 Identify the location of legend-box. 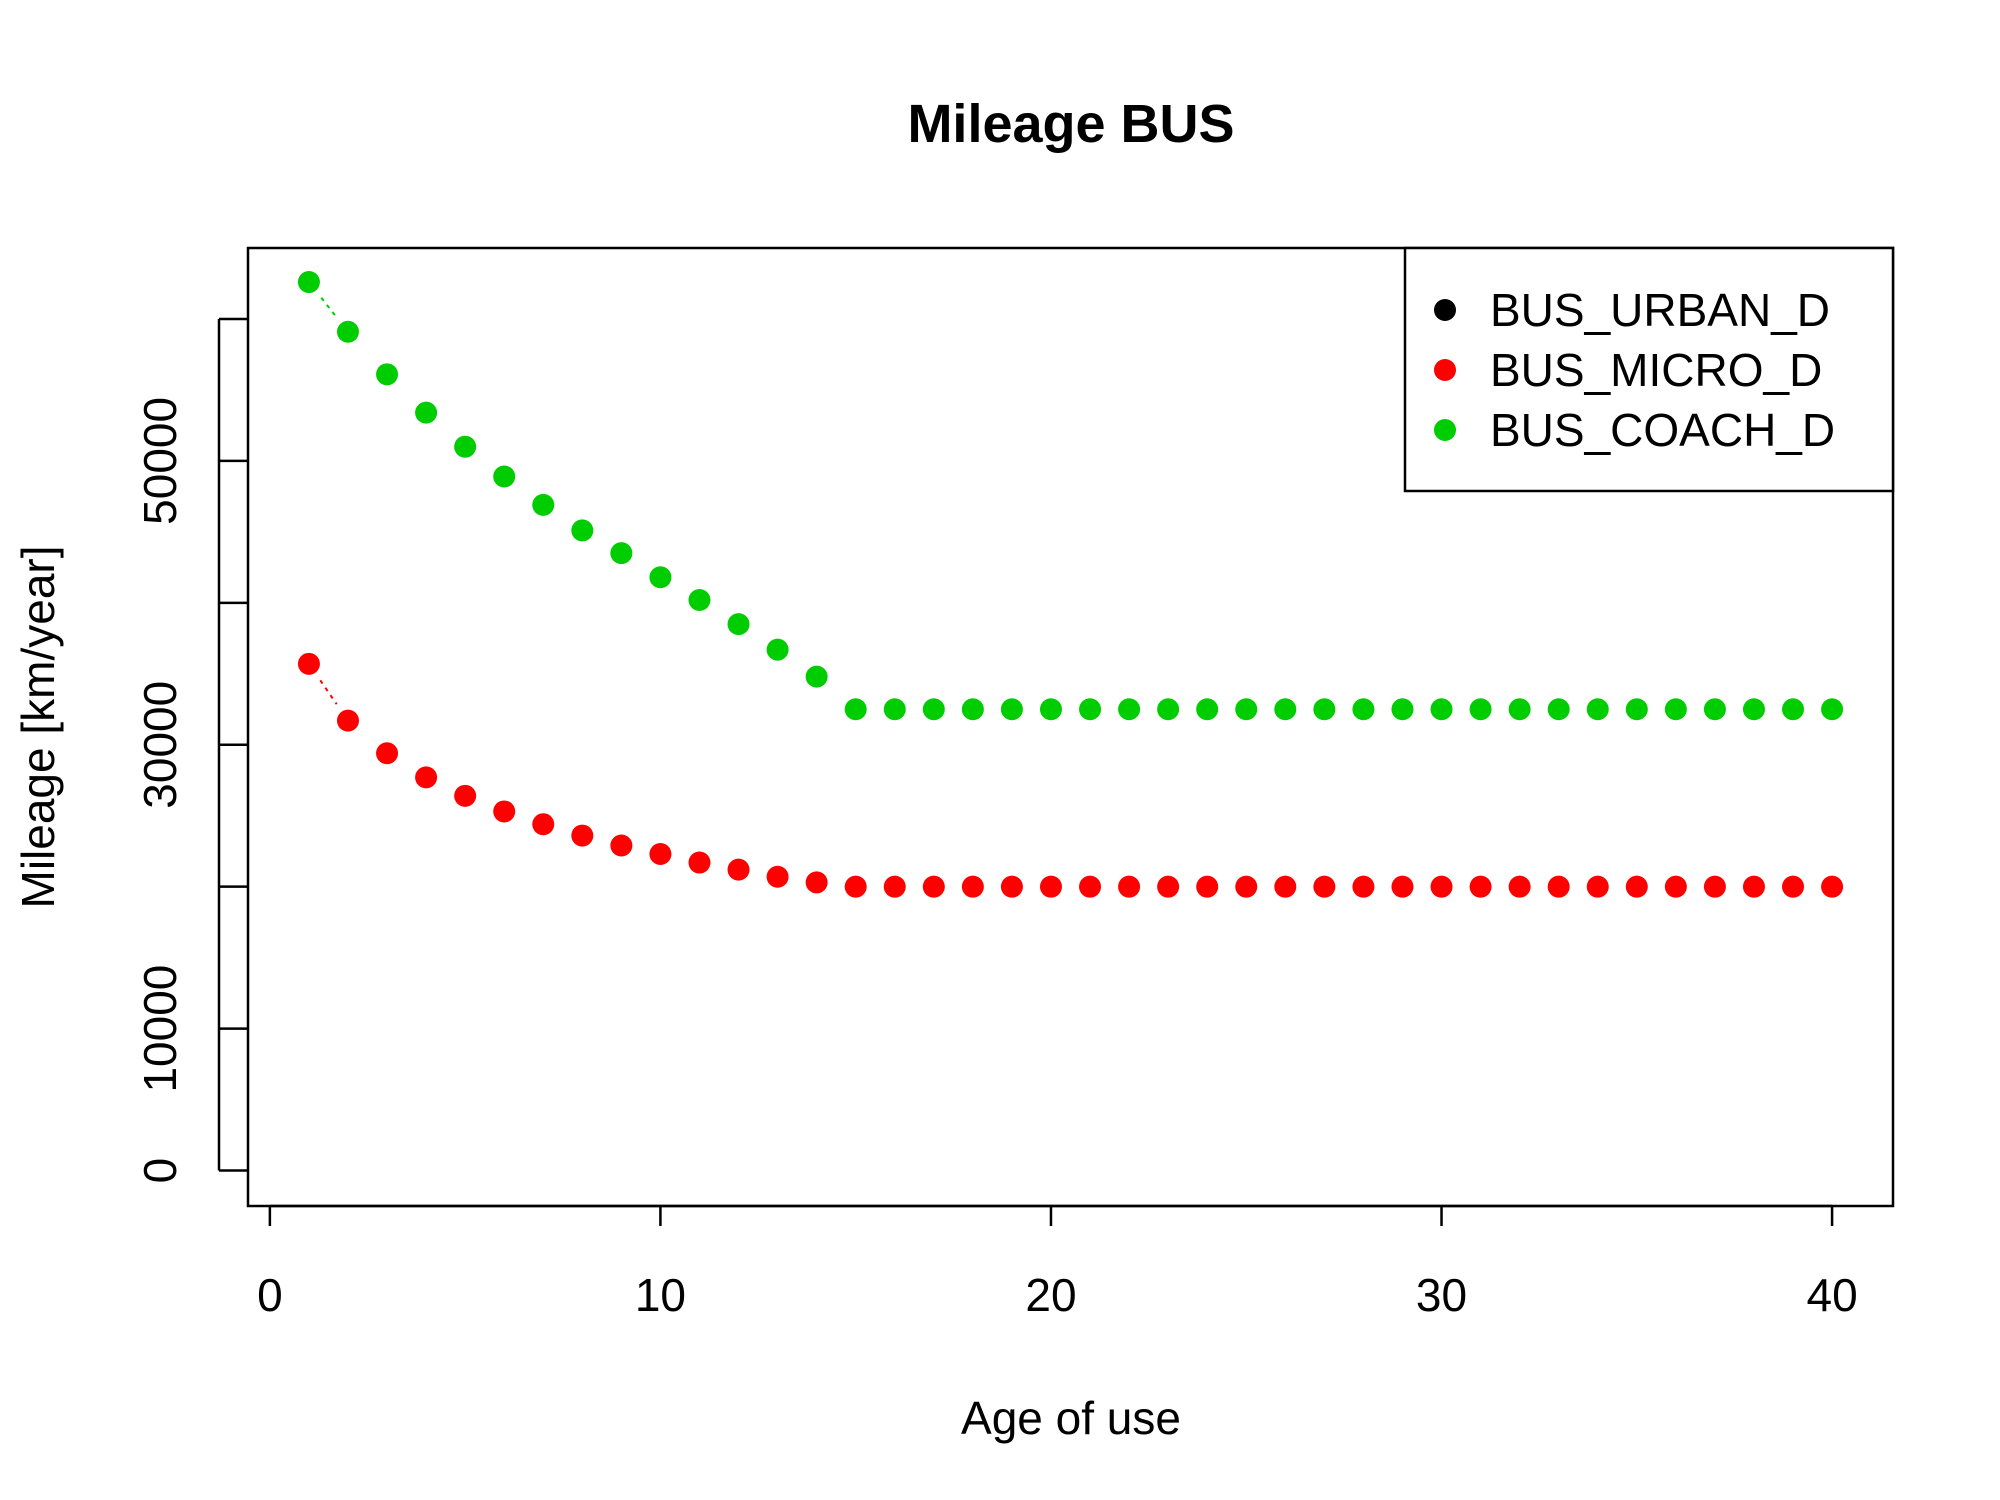
(1649, 369).